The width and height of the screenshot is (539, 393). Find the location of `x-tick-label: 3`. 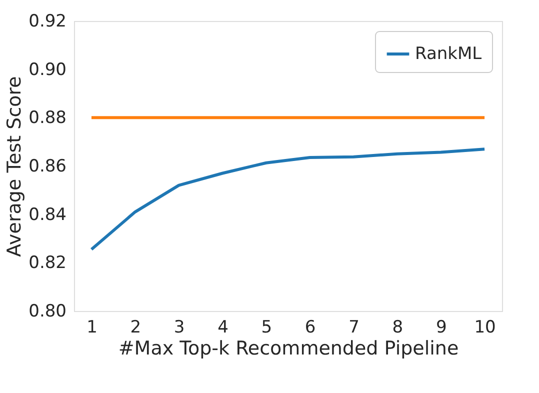

x-tick-label: 3 is located at coordinates (179, 328).